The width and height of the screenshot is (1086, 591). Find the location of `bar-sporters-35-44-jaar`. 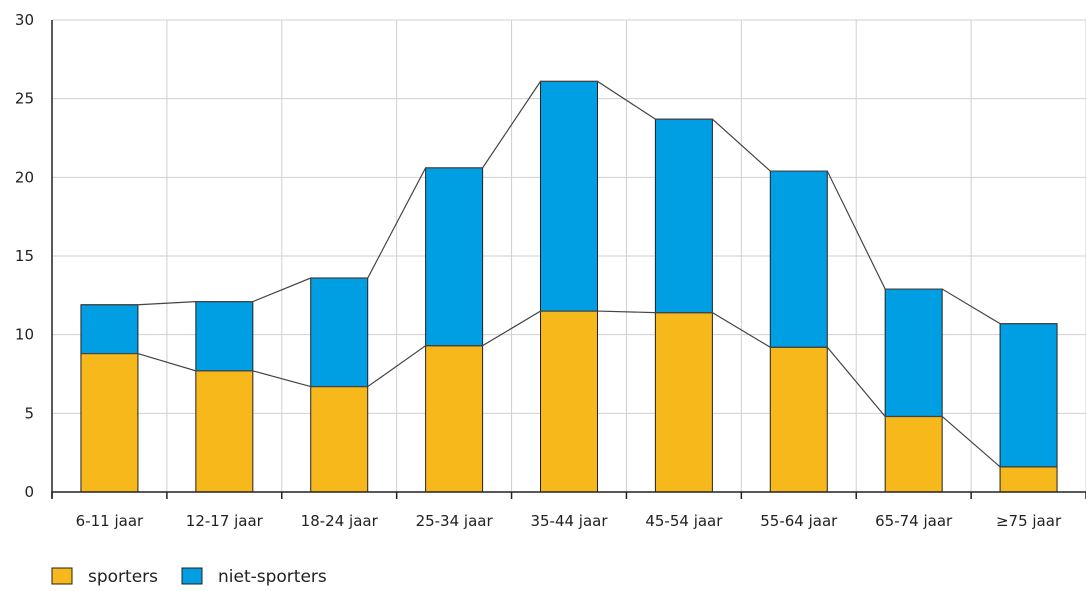

bar-sporters-35-44-jaar is located at coordinates (569, 401).